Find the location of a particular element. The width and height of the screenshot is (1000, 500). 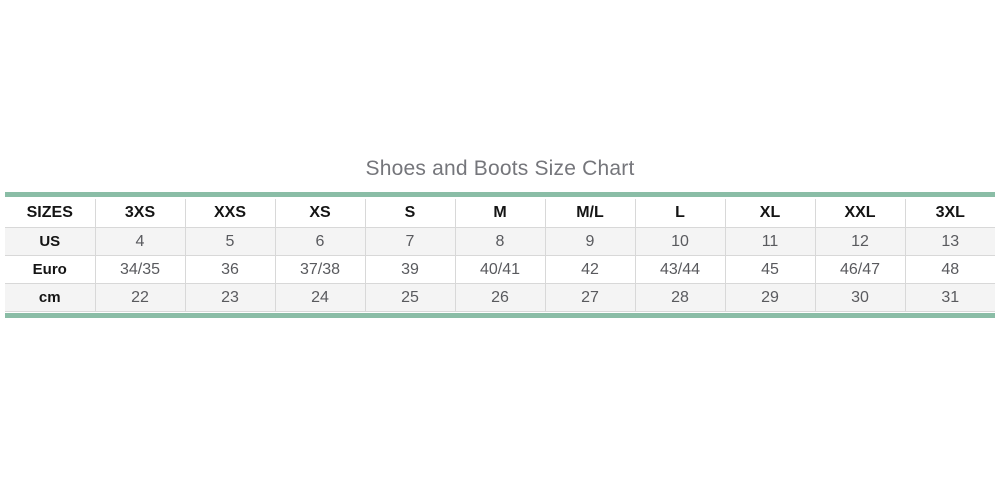

table-row-us: US 4 5 6 7 8 9 10 11 12 13 is located at coordinates (500, 241).